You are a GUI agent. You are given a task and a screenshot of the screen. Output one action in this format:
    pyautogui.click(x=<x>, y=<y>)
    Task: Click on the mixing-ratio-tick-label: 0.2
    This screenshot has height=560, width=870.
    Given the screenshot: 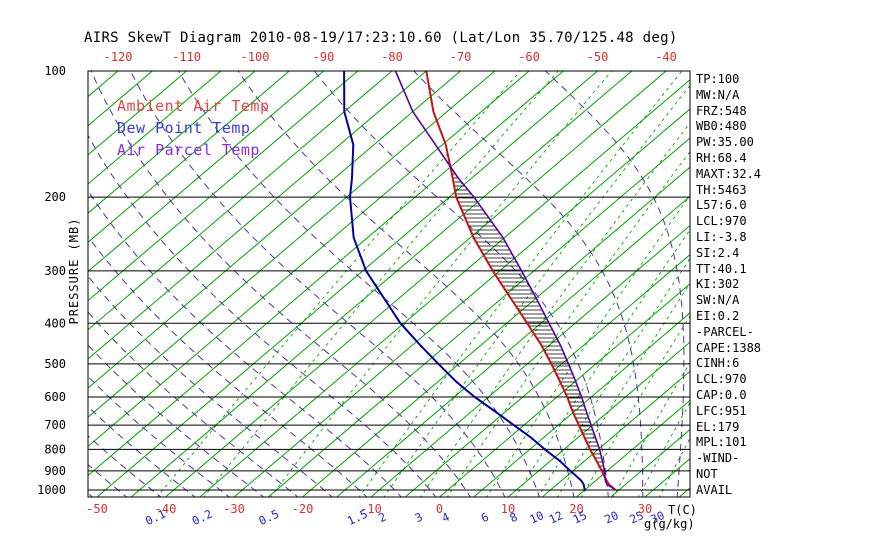 What is the action you would take?
    pyautogui.click(x=202, y=517)
    